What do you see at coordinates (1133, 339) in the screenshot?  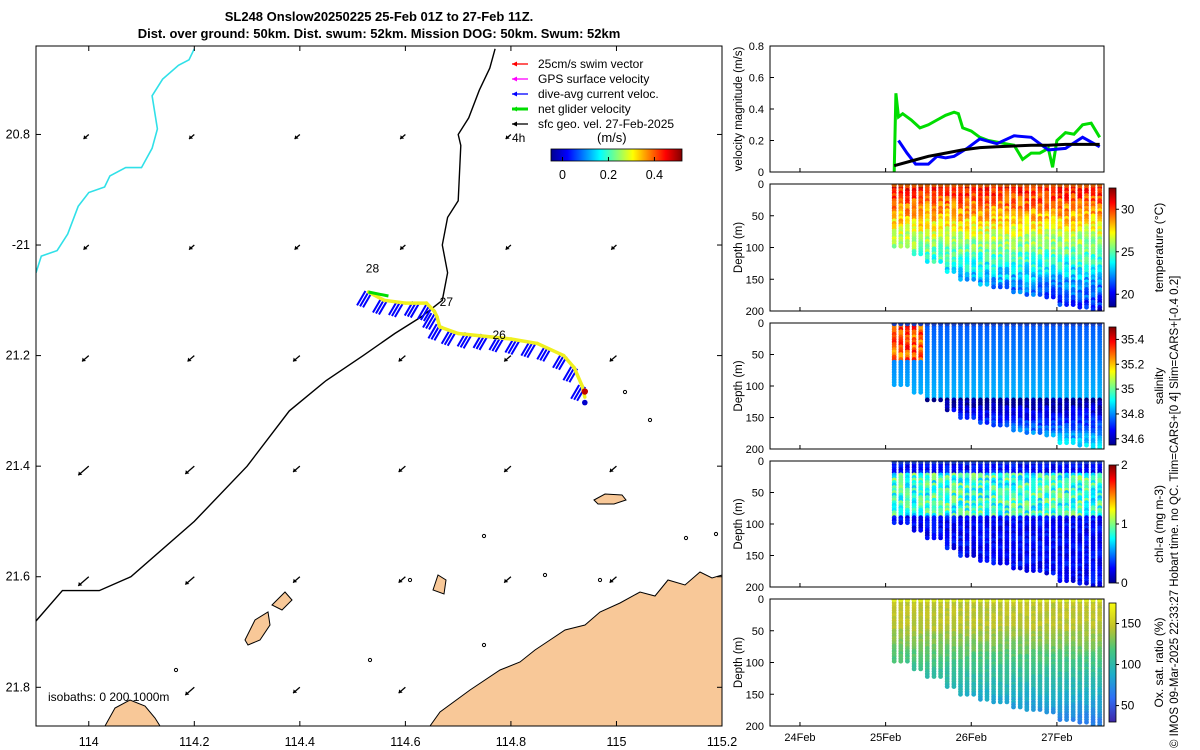 I see `colorbar-tick-label: 35.4` at bounding box center [1133, 339].